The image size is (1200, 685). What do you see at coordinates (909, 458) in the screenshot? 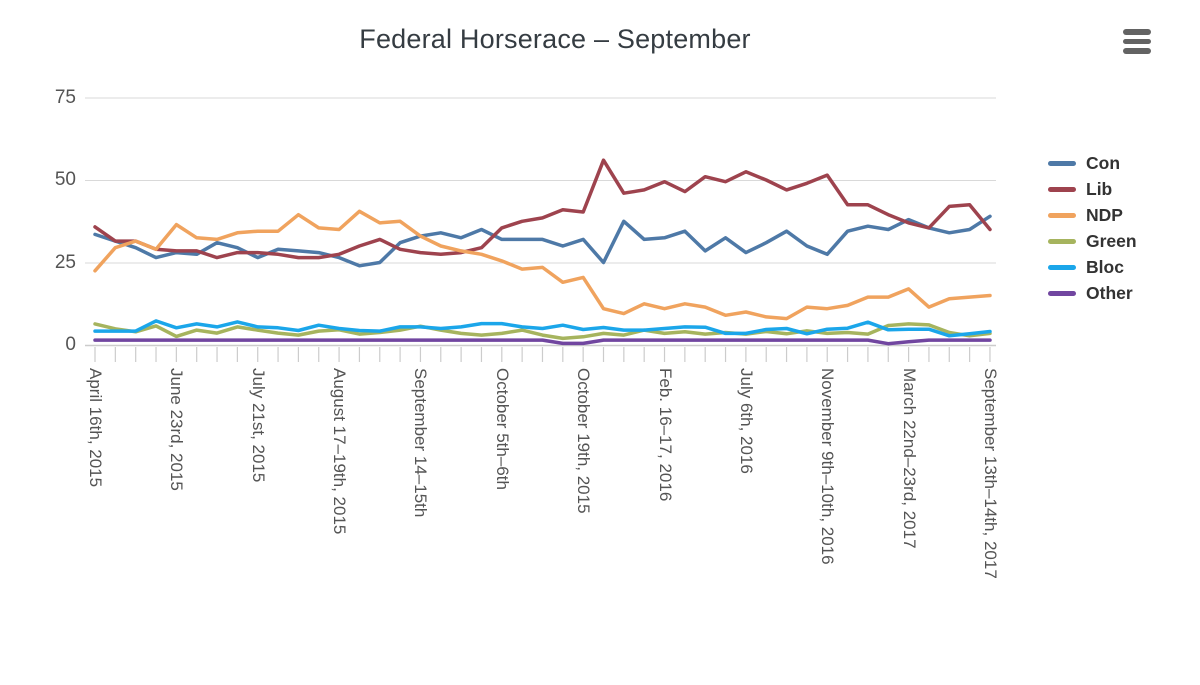
I see `x-axis-label: March 22nd–23rd, 2017` at bounding box center [909, 458].